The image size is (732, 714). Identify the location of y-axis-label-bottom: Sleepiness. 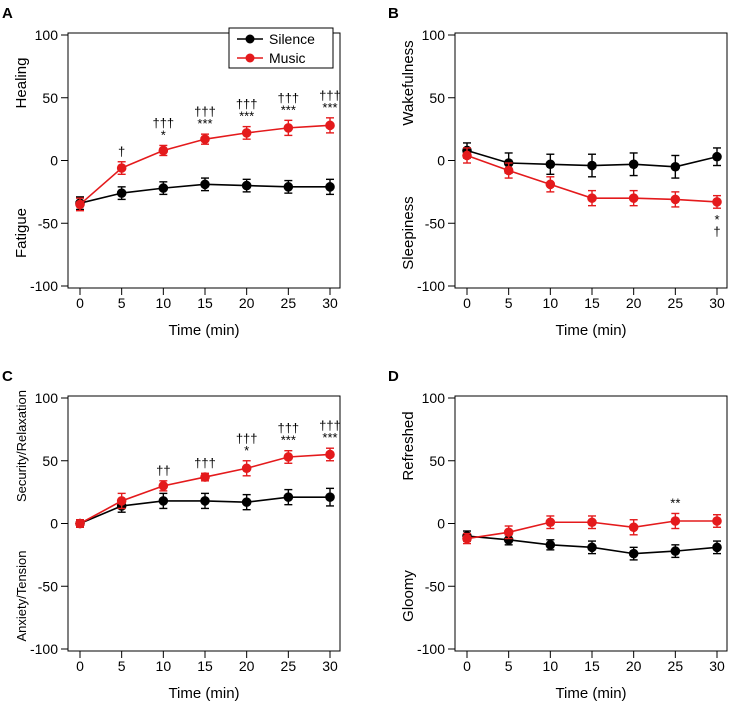
(408, 232).